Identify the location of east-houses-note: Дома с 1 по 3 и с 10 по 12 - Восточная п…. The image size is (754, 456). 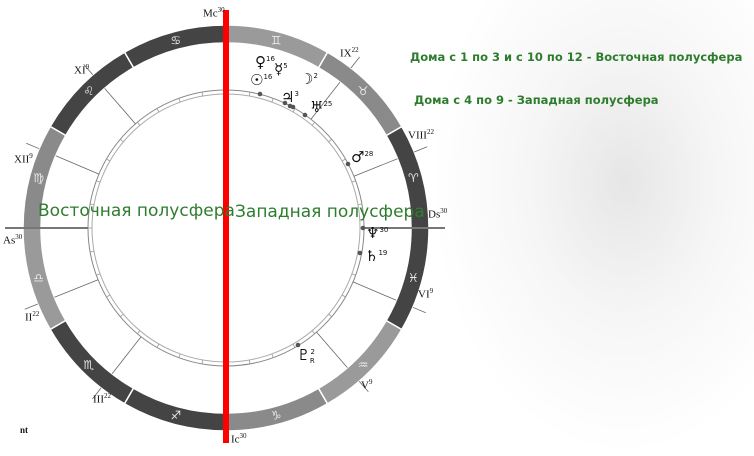
(576, 57).